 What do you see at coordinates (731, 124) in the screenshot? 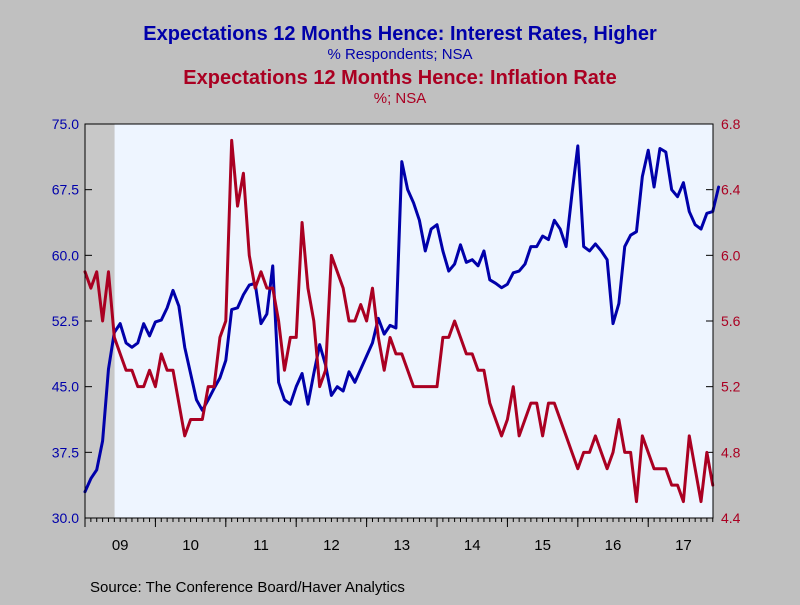
I see `right-axis-tick-label: 6.8` at bounding box center [731, 124].